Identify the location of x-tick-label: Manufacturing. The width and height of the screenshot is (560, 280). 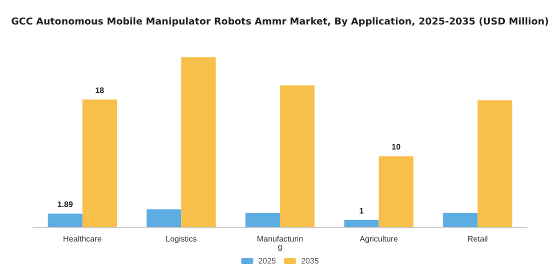
(280, 243).